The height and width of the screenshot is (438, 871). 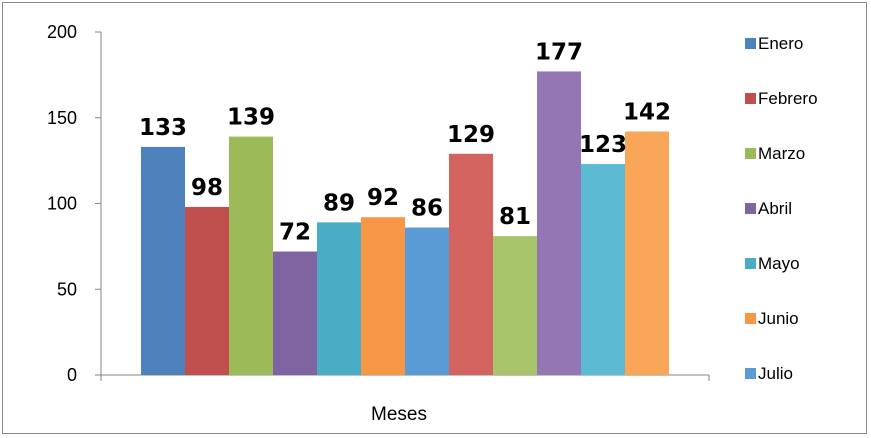 I want to click on x-axis-title: Meses, so click(x=399, y=414).